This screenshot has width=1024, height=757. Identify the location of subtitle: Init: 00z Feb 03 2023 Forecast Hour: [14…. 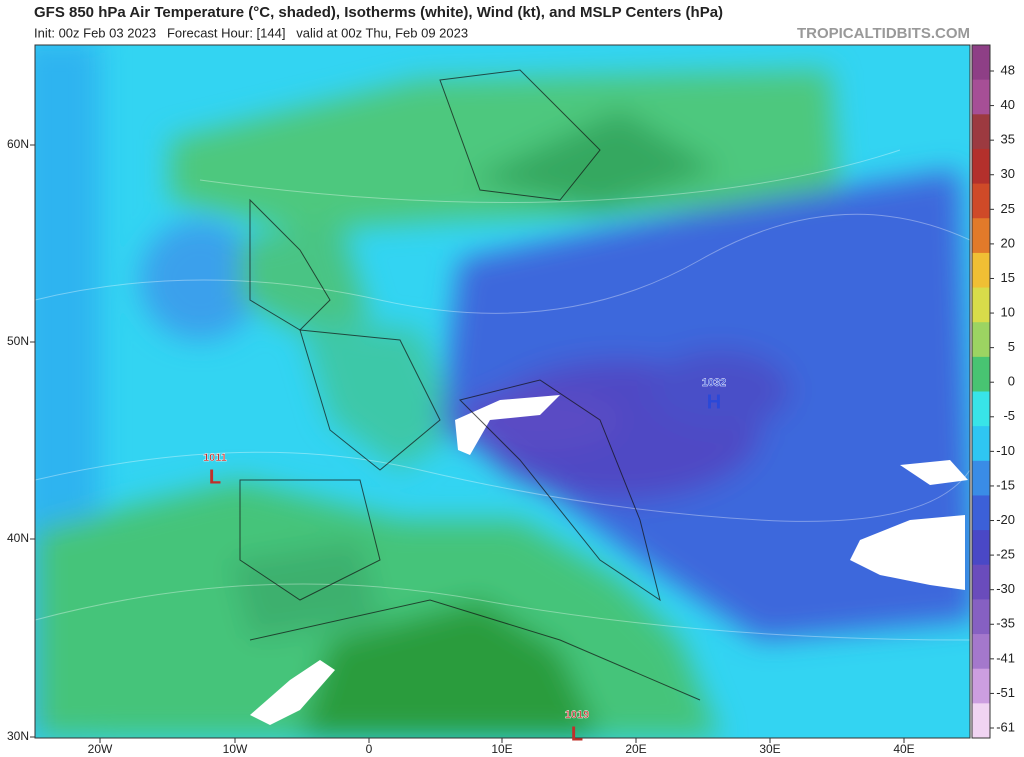
(251, 32).